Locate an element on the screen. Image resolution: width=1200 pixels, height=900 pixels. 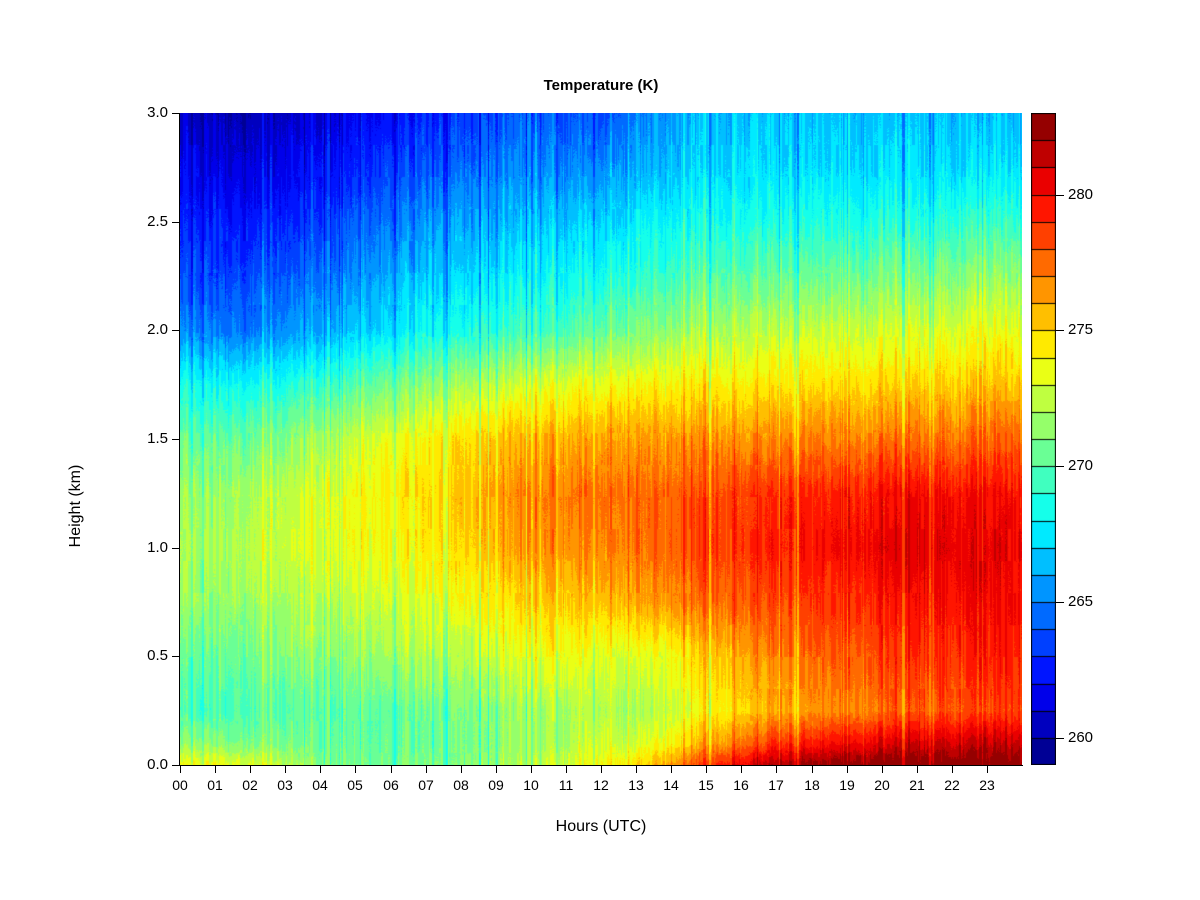
x-tick-label: 18 is located at coordinates (812, 785).